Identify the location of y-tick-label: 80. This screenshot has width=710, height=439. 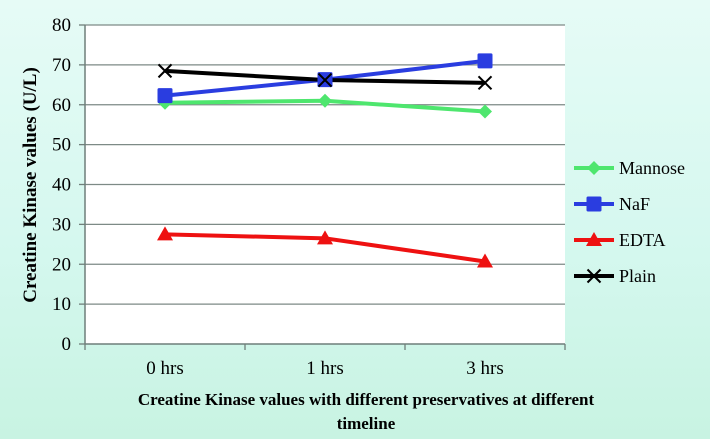
(61, 25).